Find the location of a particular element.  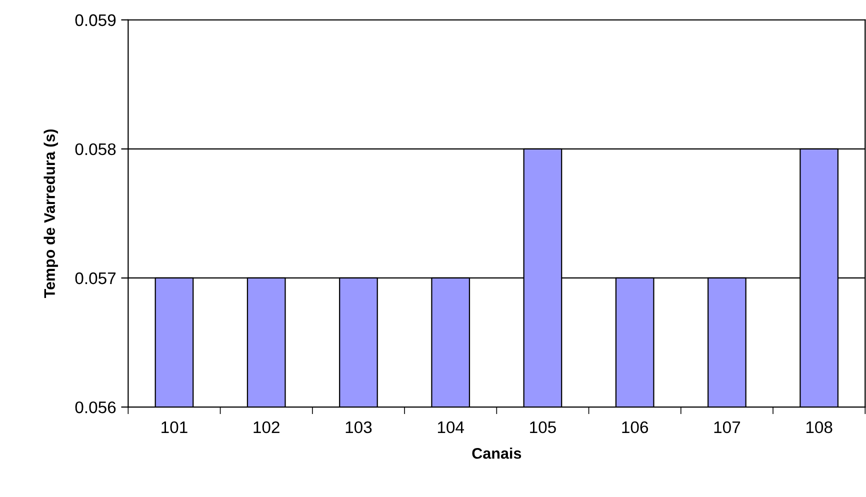

y-tick-label: 0.057 is located at coordinates (95, 278).